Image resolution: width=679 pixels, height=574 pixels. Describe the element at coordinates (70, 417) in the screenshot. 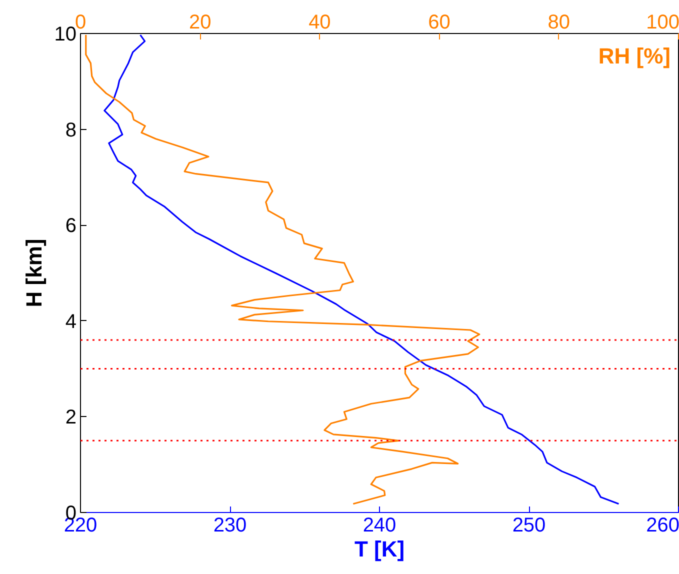

I see `y-tick-label: 2` at that location.